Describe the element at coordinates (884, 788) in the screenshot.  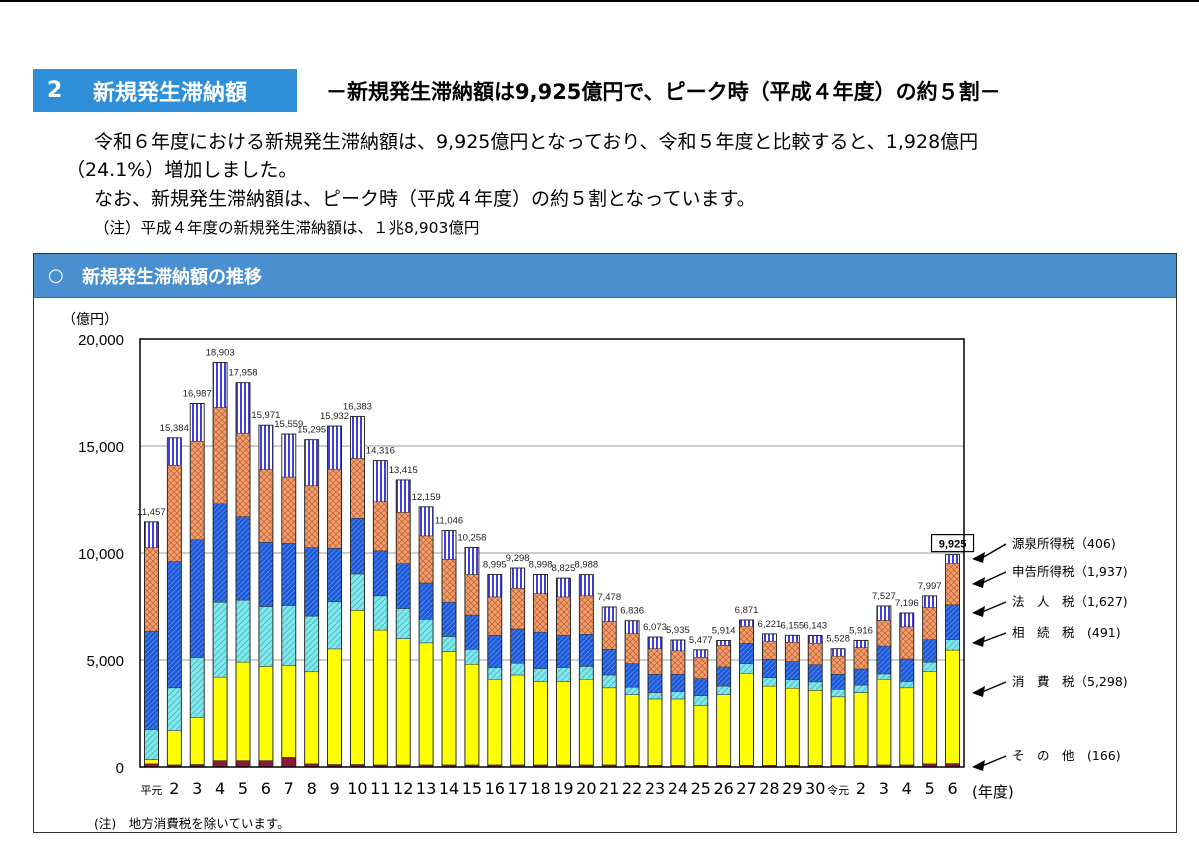
I see `x-category-label: 3` at that location.